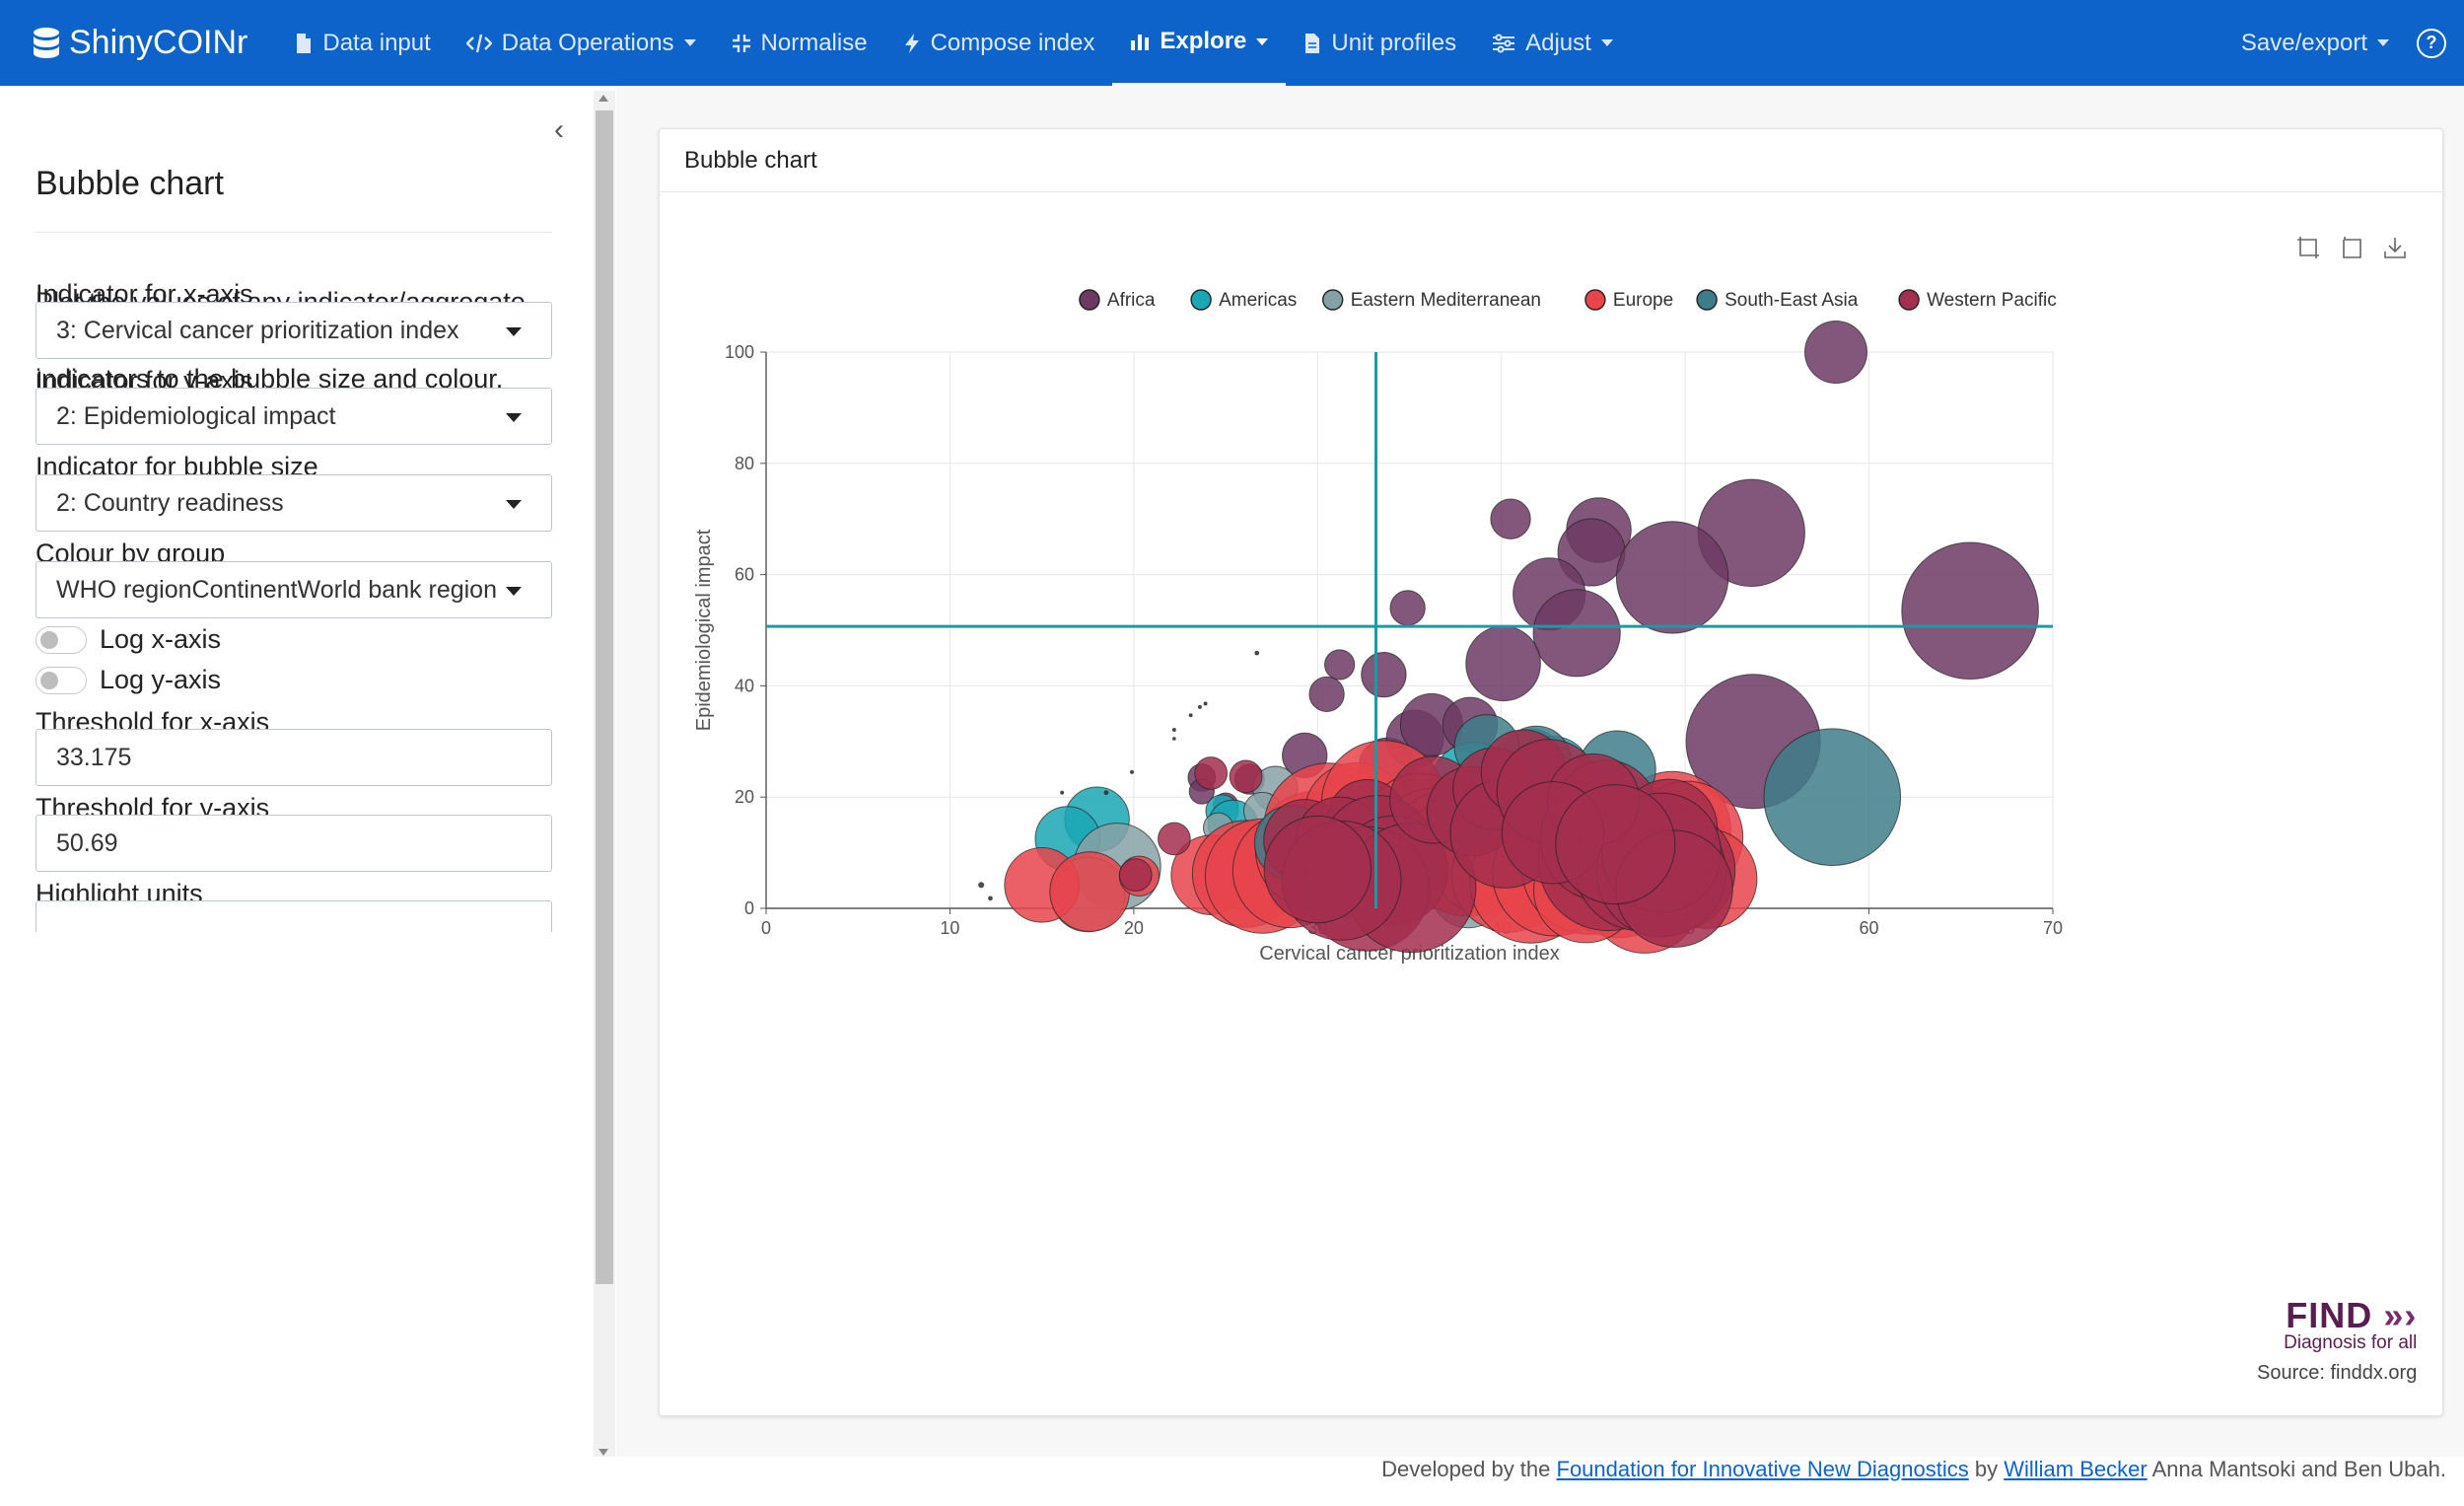 The height and width of the screenshot is (1506, 2464). What do you see at coordinates (581, 43) in the screenshot?
I see `nav-item-data-operations: Data Operations` at bounding box center [581, 43].